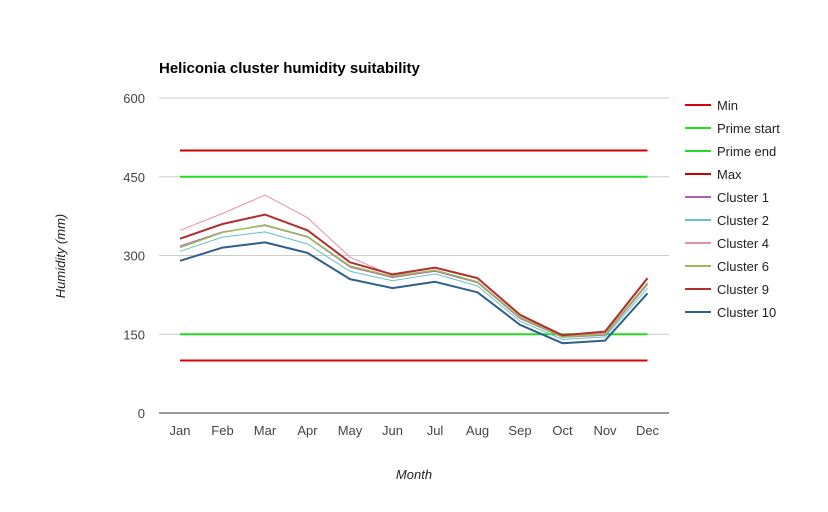  I want to click on legend-label-cluster-10: Cluster 10, so click(746, 312).